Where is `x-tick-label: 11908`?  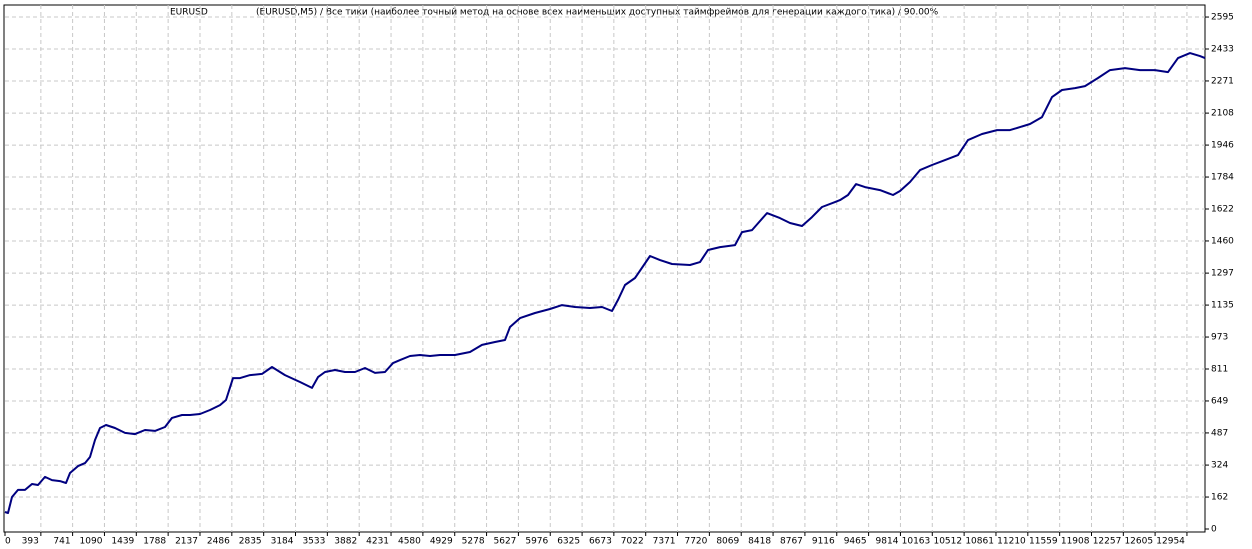 x-tick-label: 11908 is located at coordinates (1075, 542).